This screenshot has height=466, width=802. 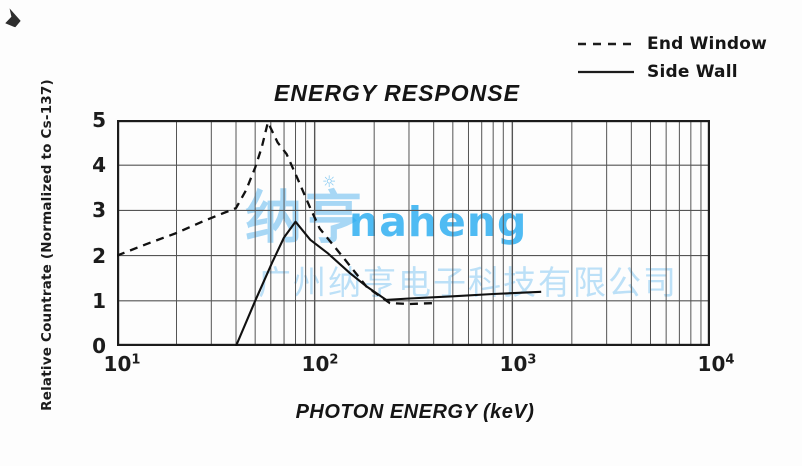 I want to click on y-tick-2: 2, so click(x=99, y=256).